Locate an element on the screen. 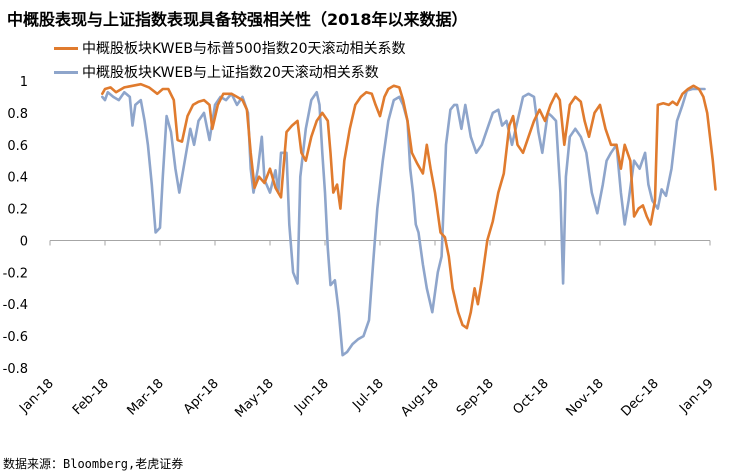 This screenshot has width=729, height=476. y-tick-label: -0.6 is located at coordinates (15, 337).